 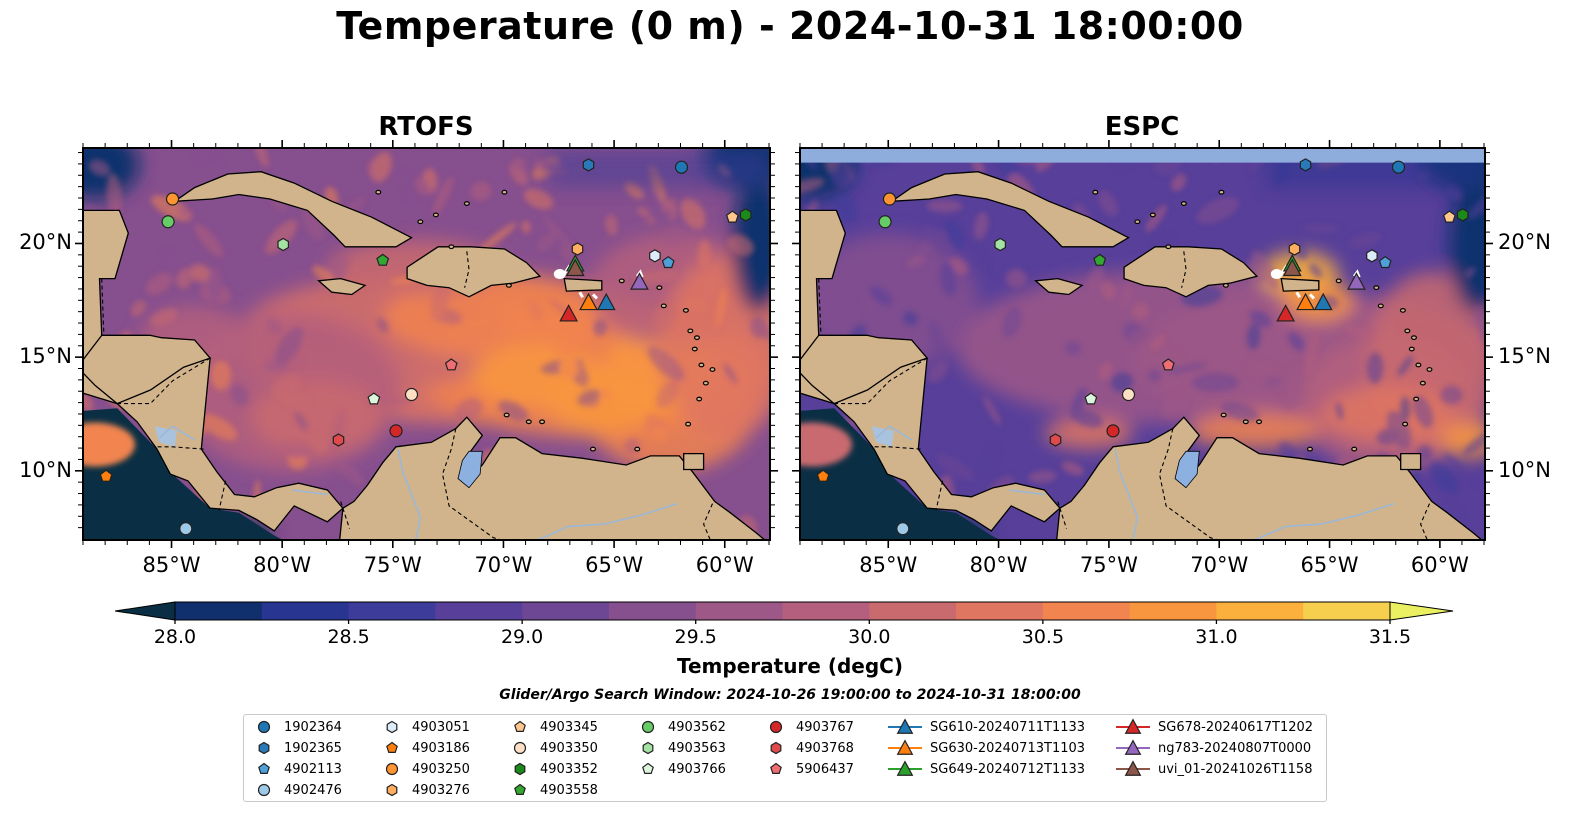 What do you see at coordinates (171, 565) in the screenshot?
I see `lon-label: 85°W` at bounding box center [171, 565].